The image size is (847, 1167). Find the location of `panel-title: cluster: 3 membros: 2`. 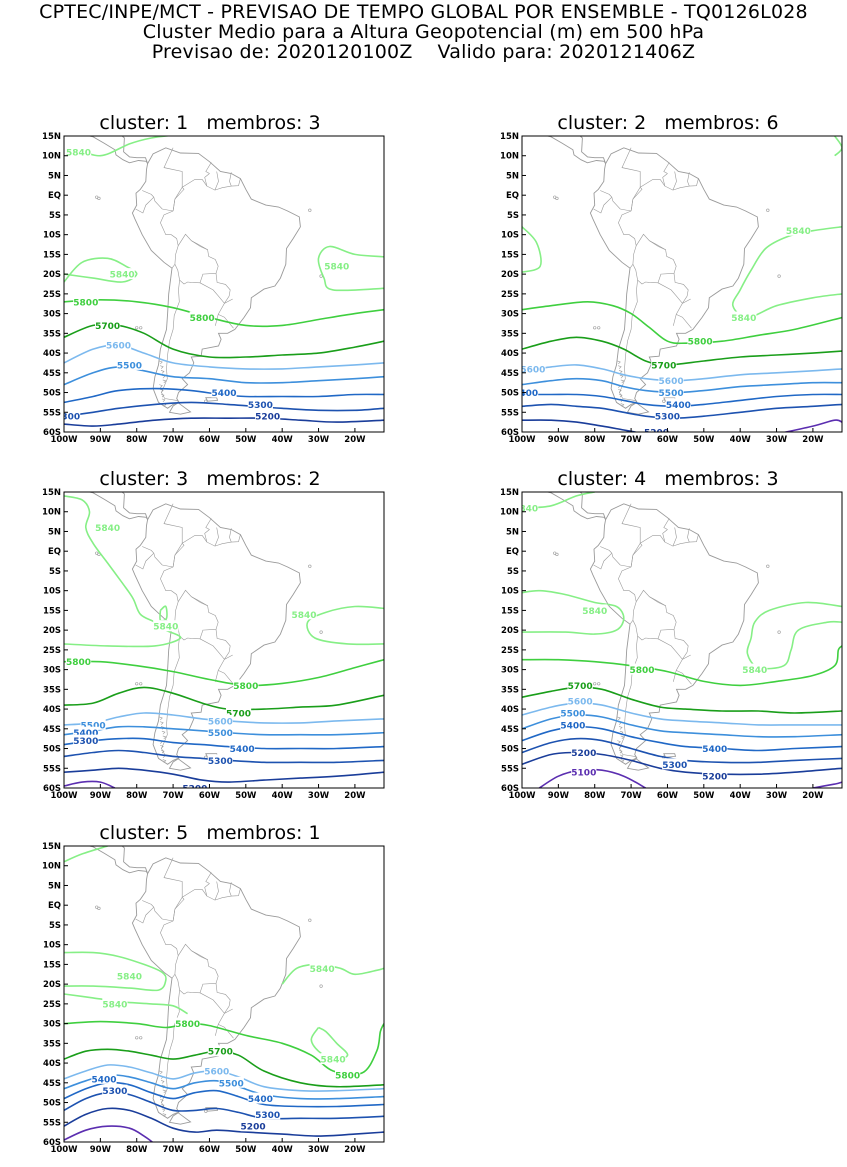

panel-title: cluster: 3 membros: 2 is located at coordinates (210, 479).